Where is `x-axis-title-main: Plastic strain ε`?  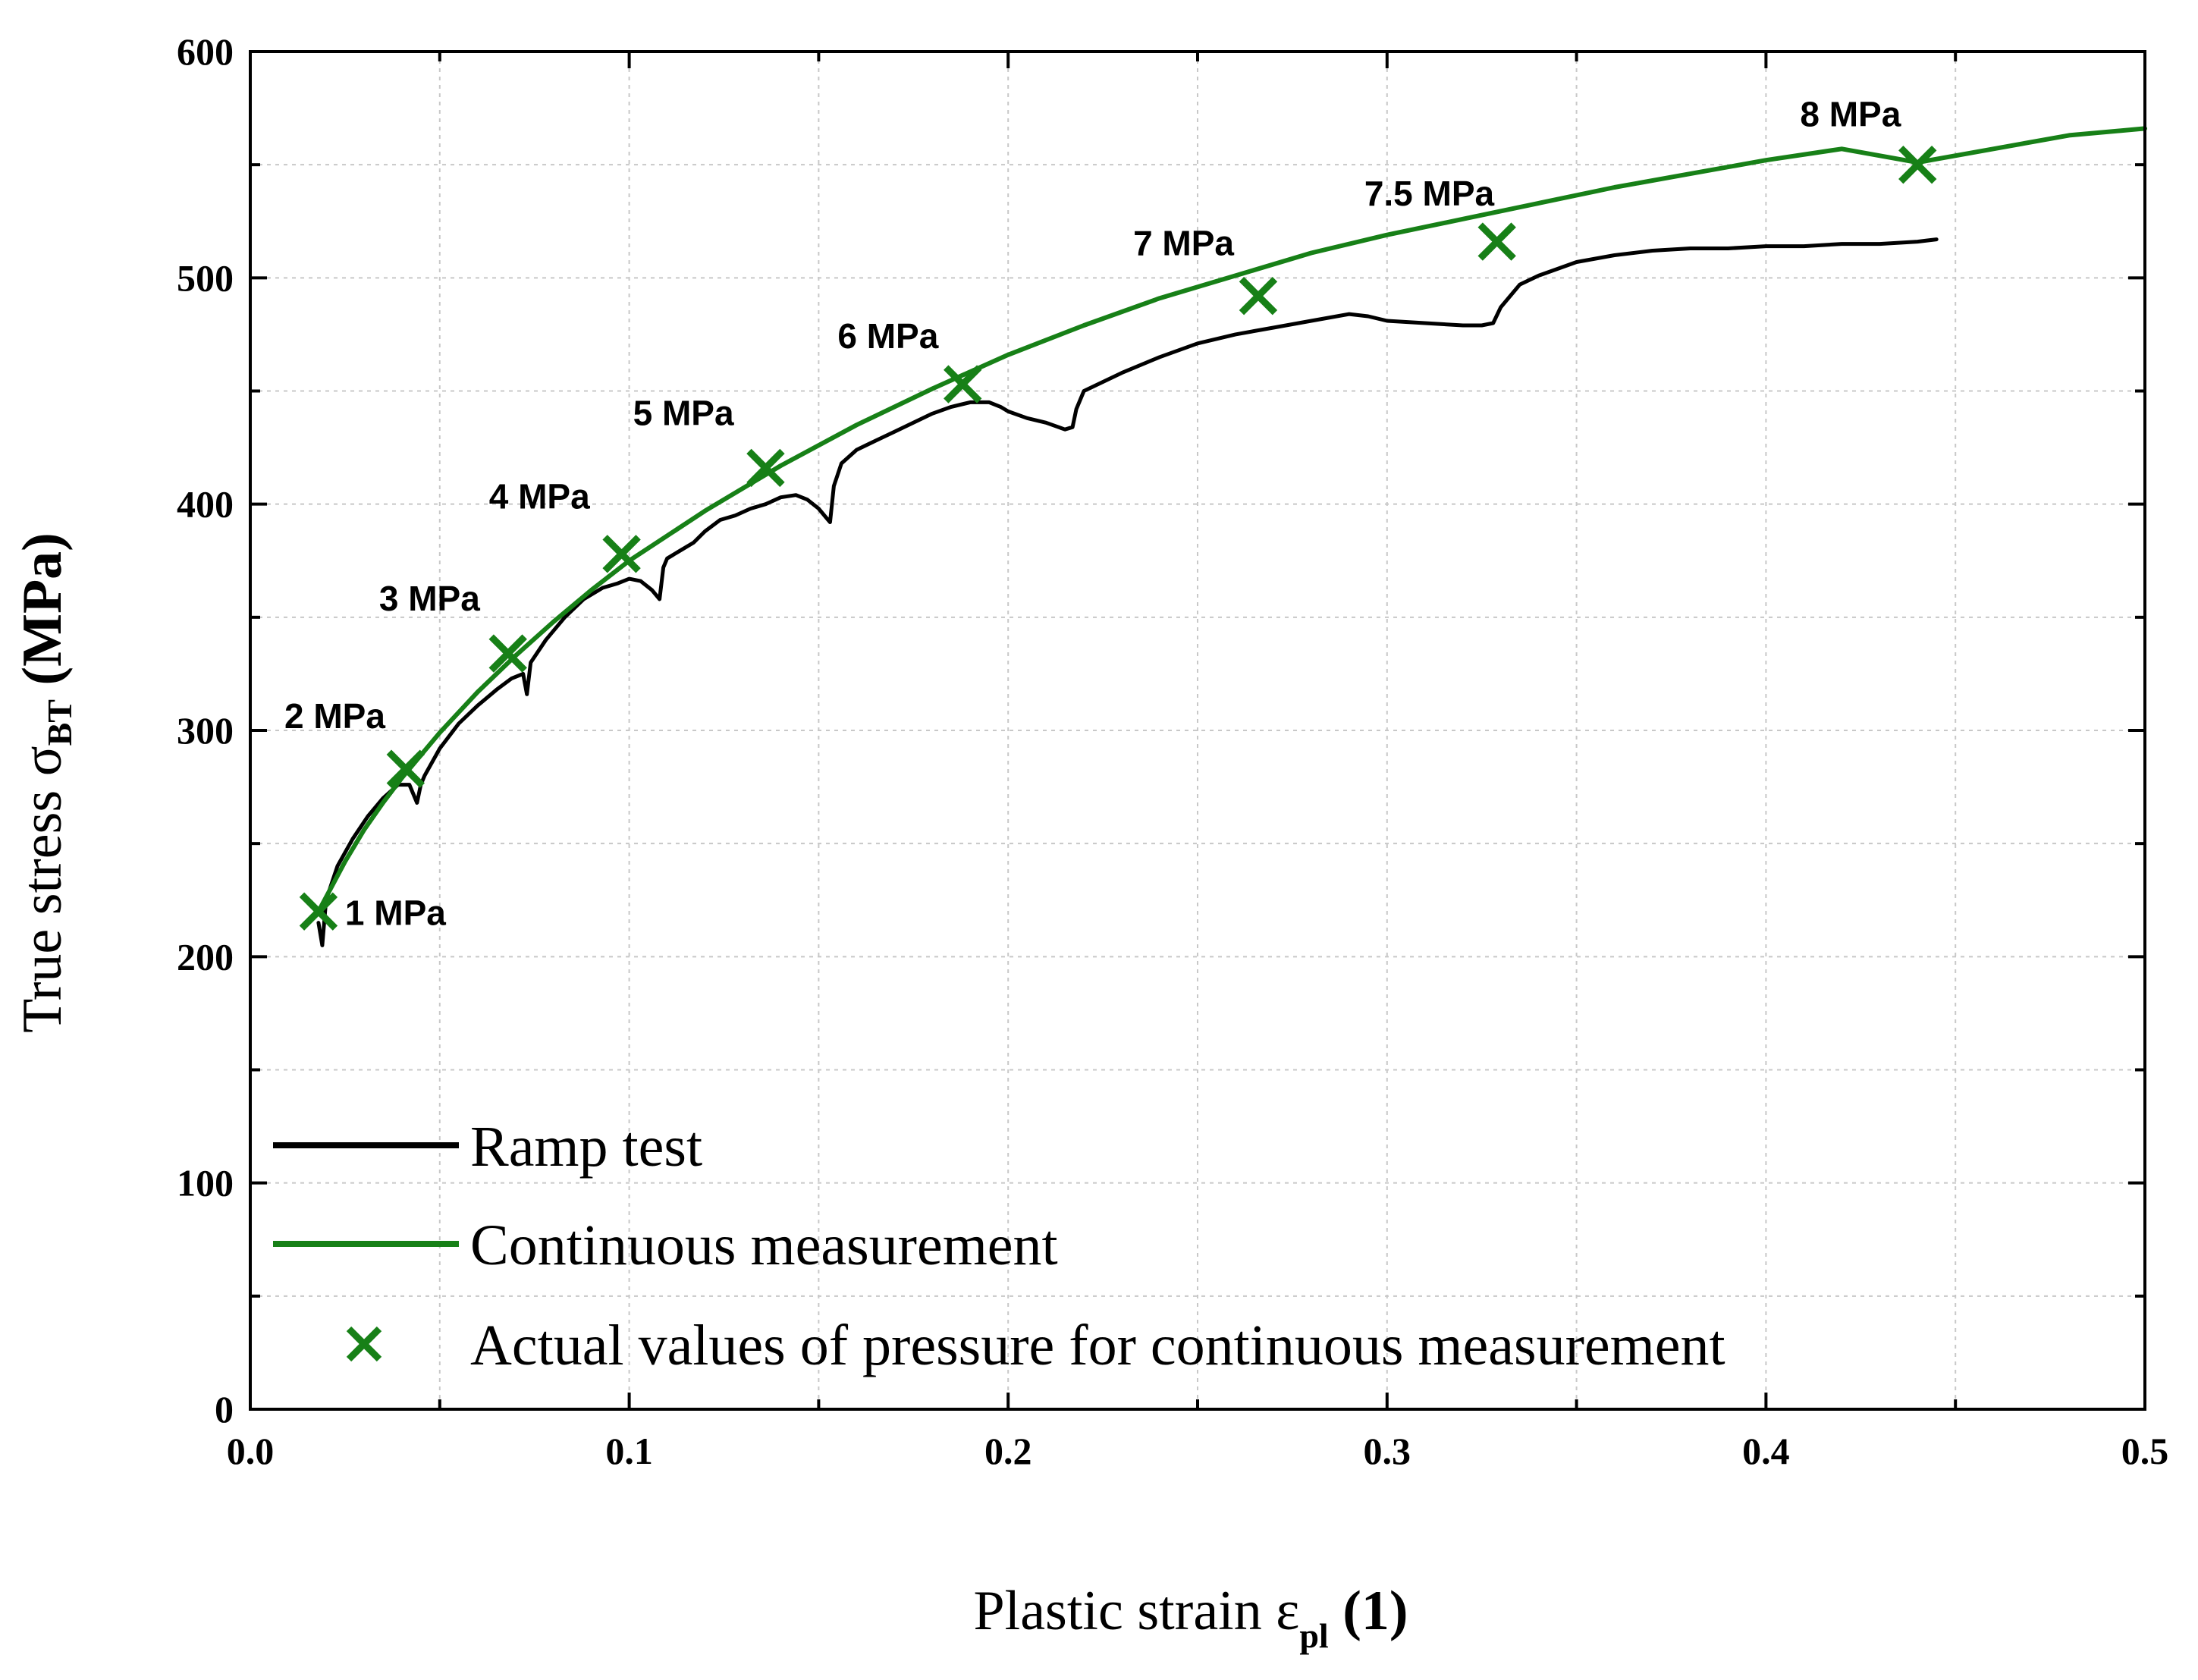
x-axis-title-main: Plastic strain ε is located at coordinates (1137, 1611).